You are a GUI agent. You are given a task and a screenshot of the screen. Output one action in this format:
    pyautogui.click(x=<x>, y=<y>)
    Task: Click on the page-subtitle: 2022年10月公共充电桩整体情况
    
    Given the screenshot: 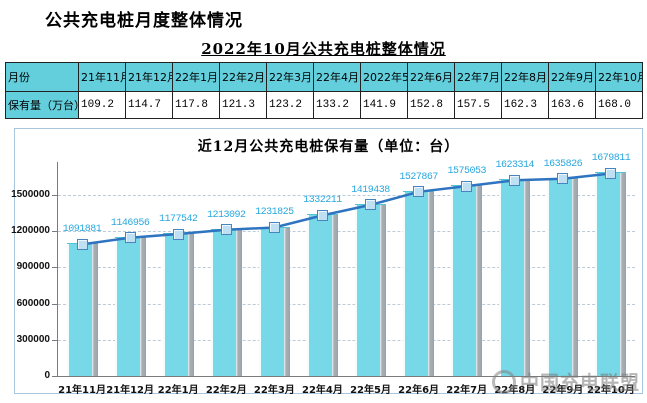 What is the action you would take?
    pyautogui.click(x=323, y=49)
    